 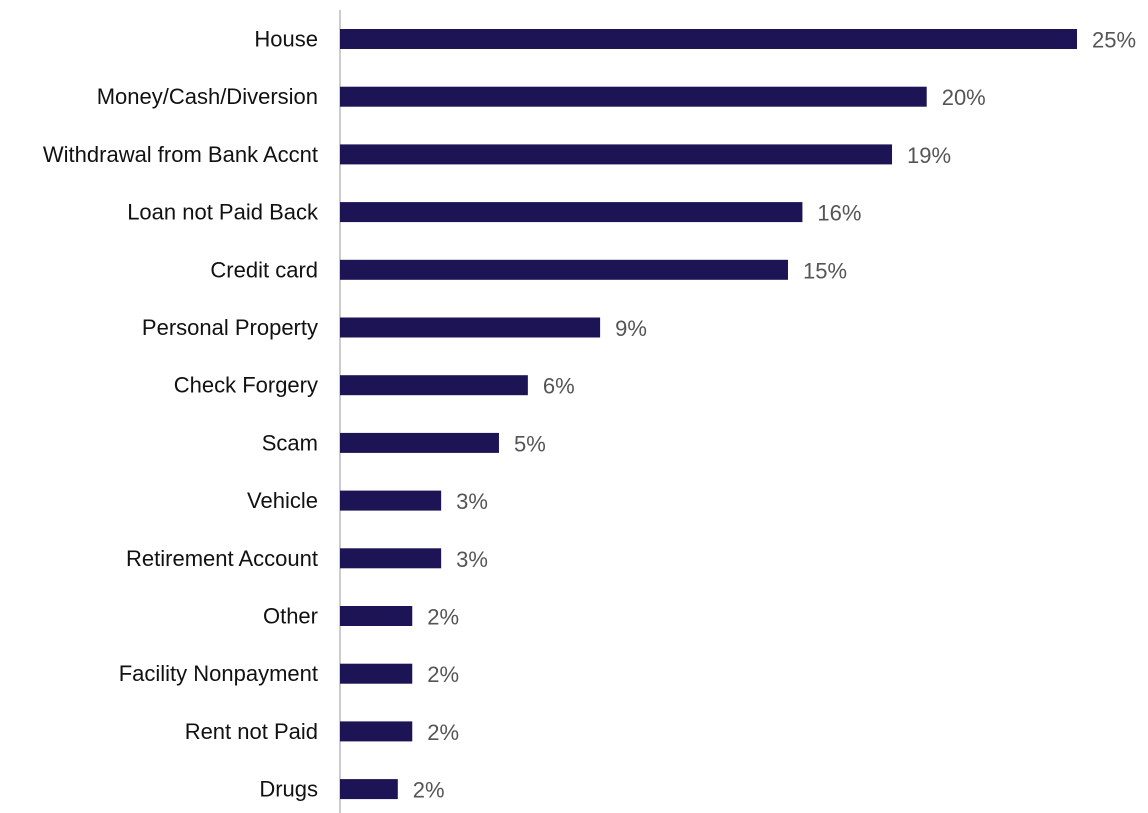 I want to click on category-label: Rent not Paid, so click(x=251, y=731).